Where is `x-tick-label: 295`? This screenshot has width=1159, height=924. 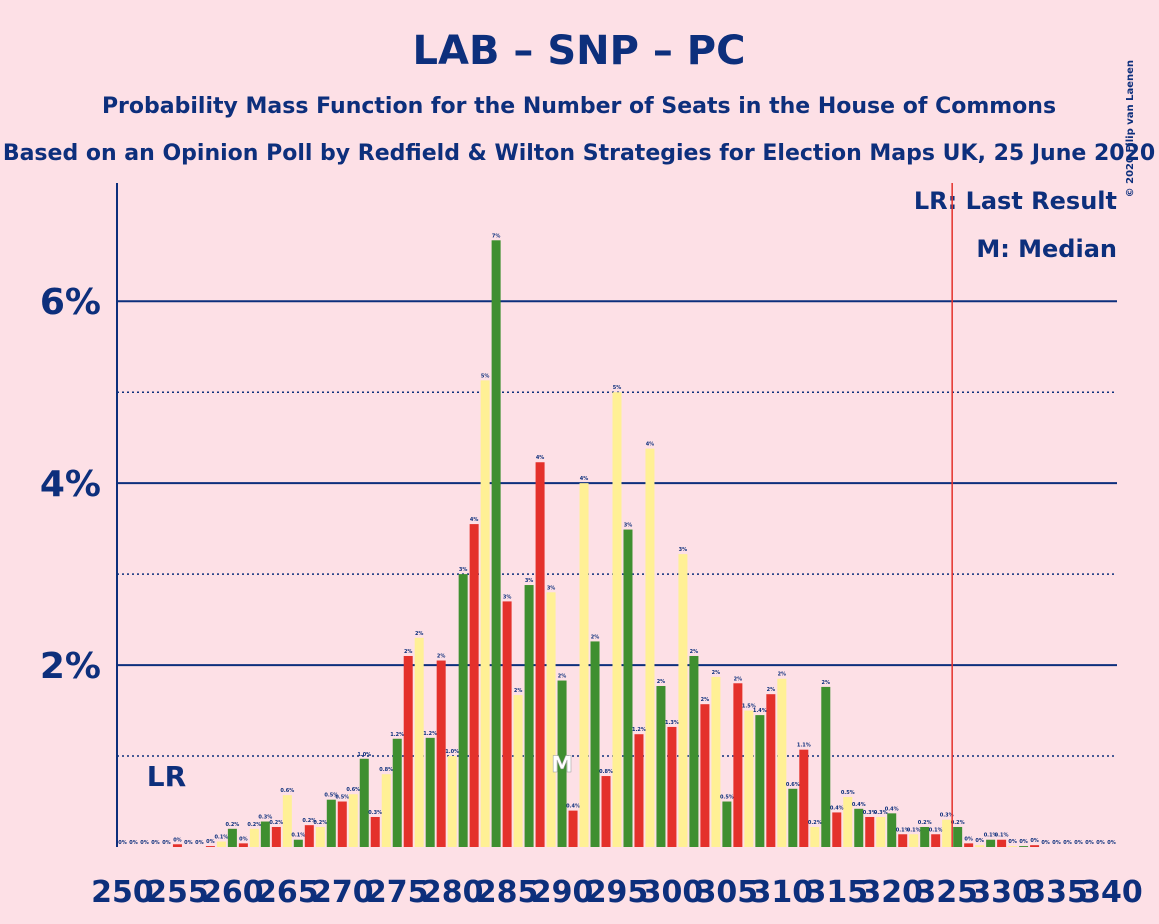 x-tick-label: 295 is located at coordinates (617, 892).